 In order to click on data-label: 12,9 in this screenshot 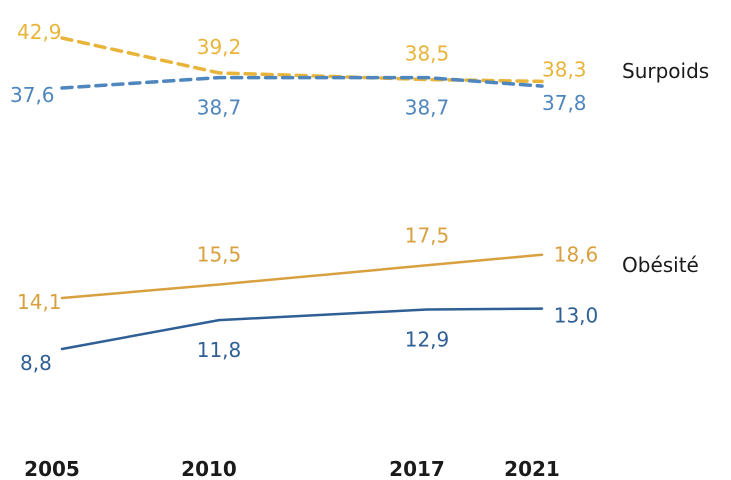, I will do `click(427, 340)`.